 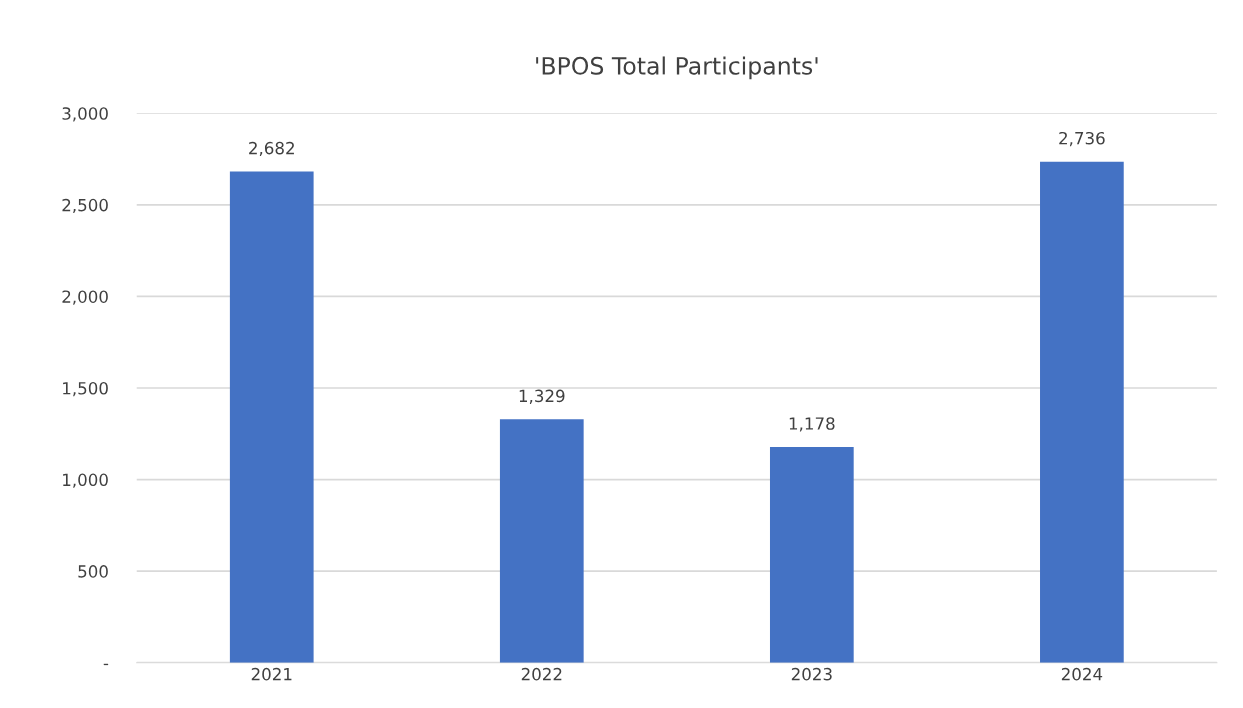 What do you see at coordinates (811, 674) in the screenshot?
I see `x-tick-label: 2023` at bounding box center [811, 674].